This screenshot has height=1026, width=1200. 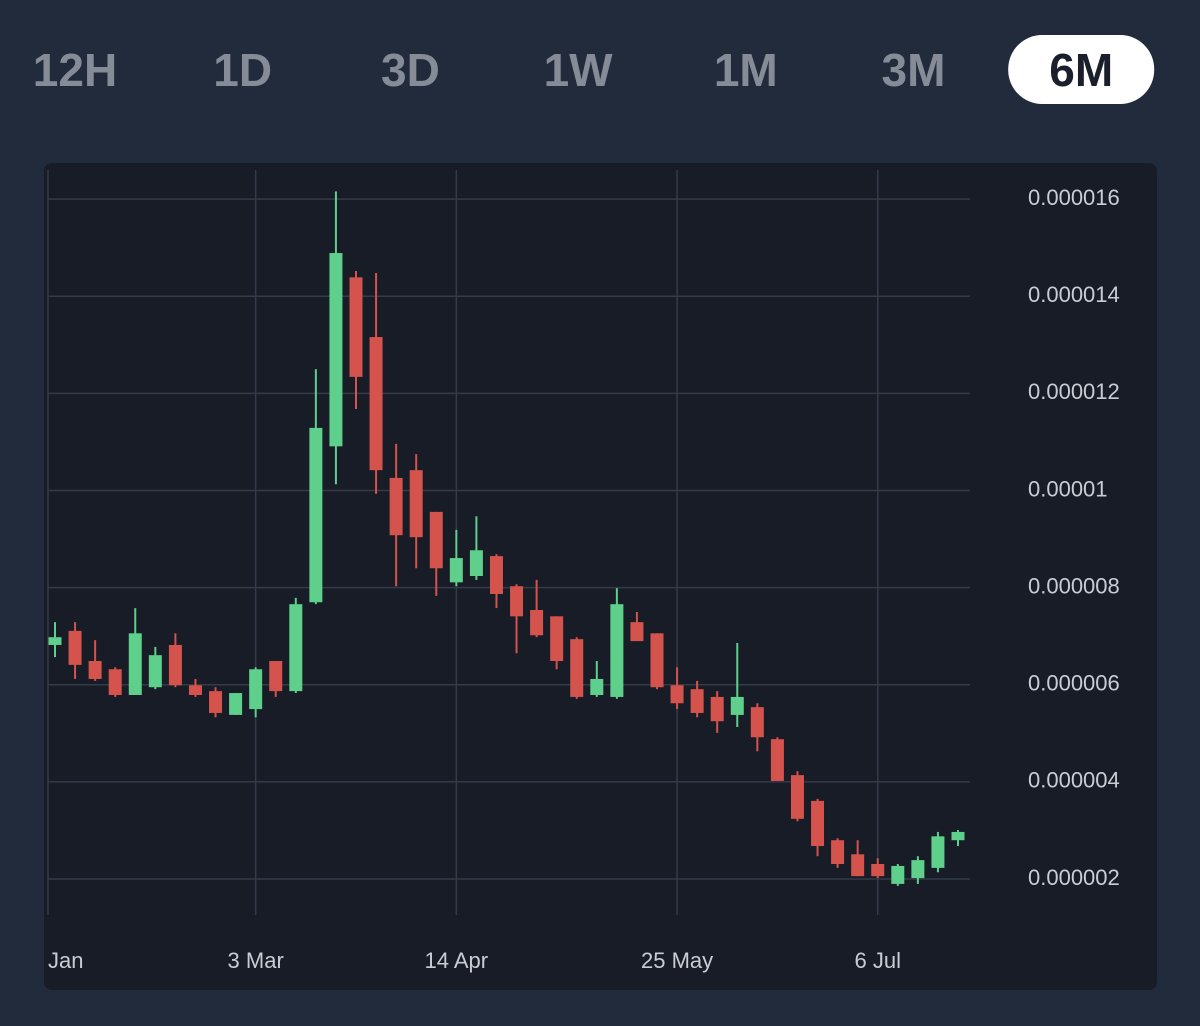 What do you see at coordinates (1074, 197) in the screenshot?
I see `y-tick-label: 0.000016` at bounding box center [1074, 197].